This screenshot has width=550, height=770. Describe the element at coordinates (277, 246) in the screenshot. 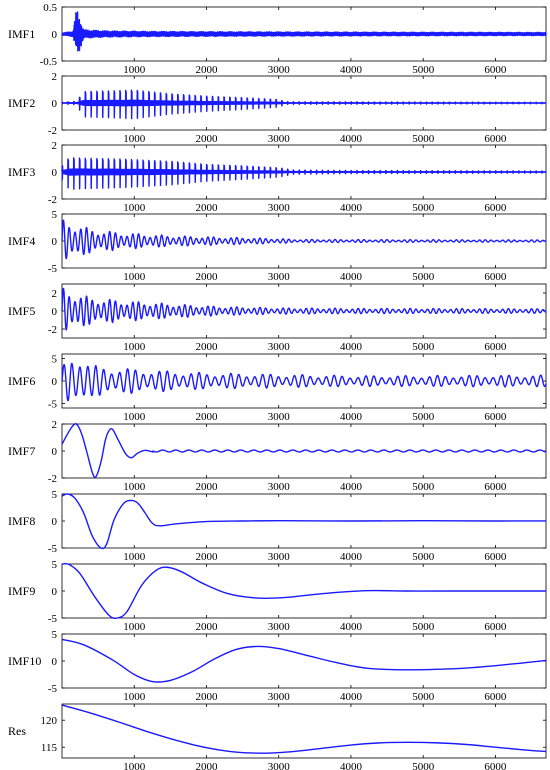

I see `panel-imf4: IMF4 -5 0 5 1000 2000 3000 4000 5000 6000` at that location.